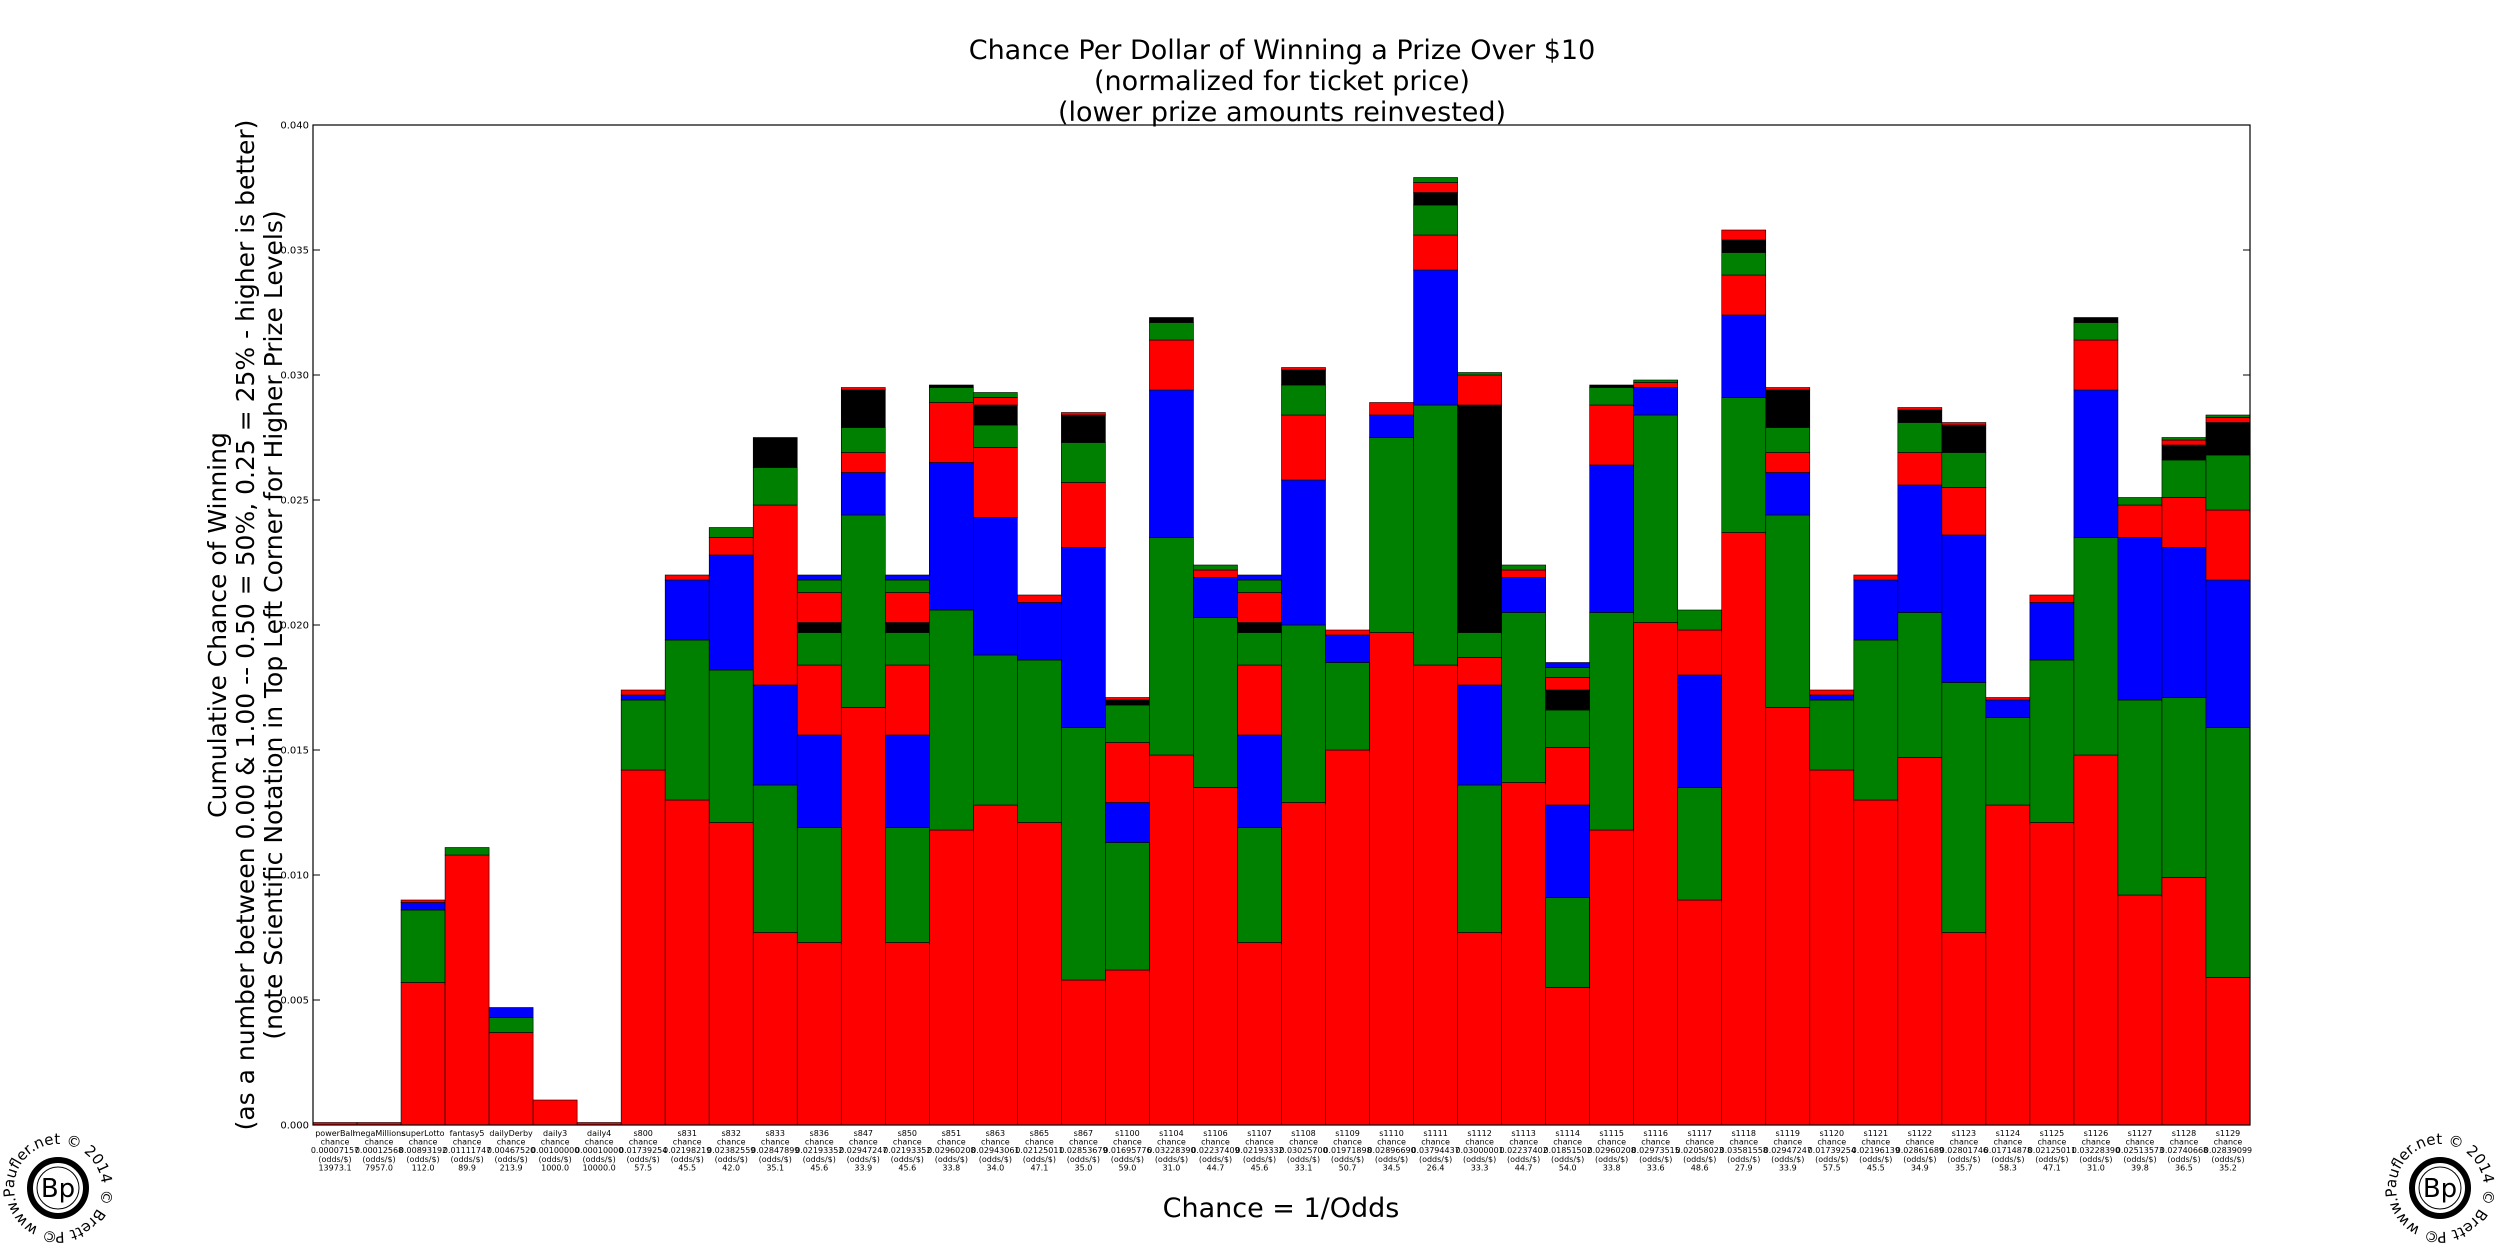 The width and height of the screenshot is (2500, 1250). I want to click on category-chance-value: 0.02960208, so click(1611, 1150).